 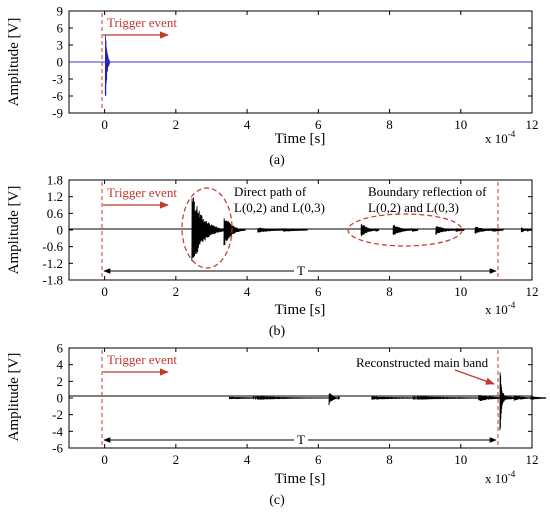 I want to click on y-tick-label: -2, so click(x=57, y=414).